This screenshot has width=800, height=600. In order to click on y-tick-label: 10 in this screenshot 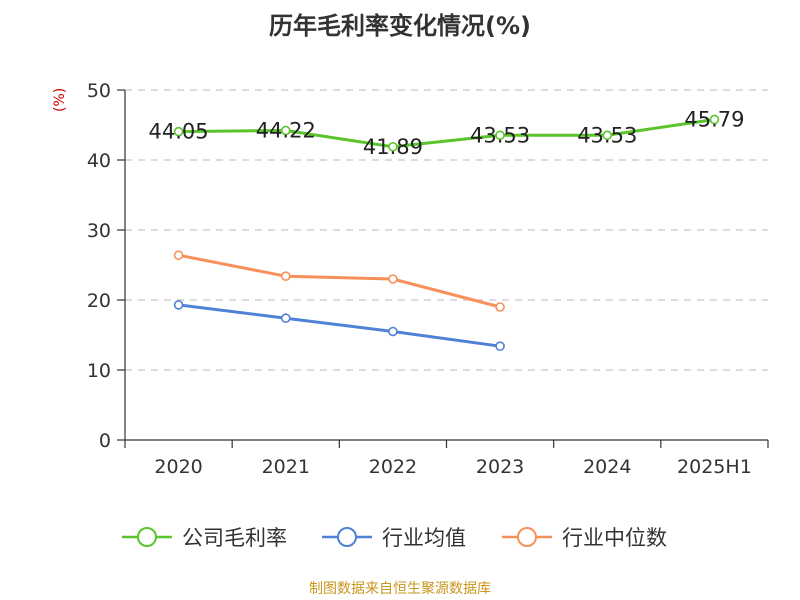, I will do `click(99, 371)`.